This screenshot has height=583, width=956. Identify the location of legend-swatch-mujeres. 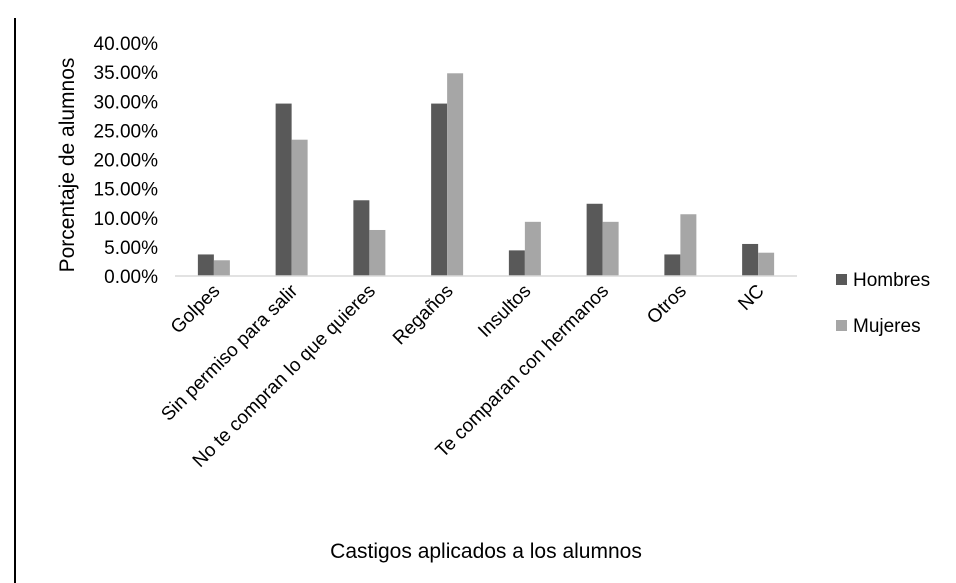
(841, 325).